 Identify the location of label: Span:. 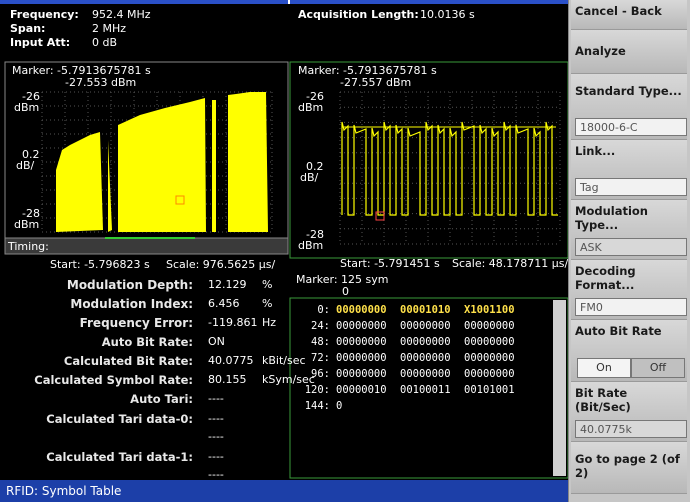
(28, 28).